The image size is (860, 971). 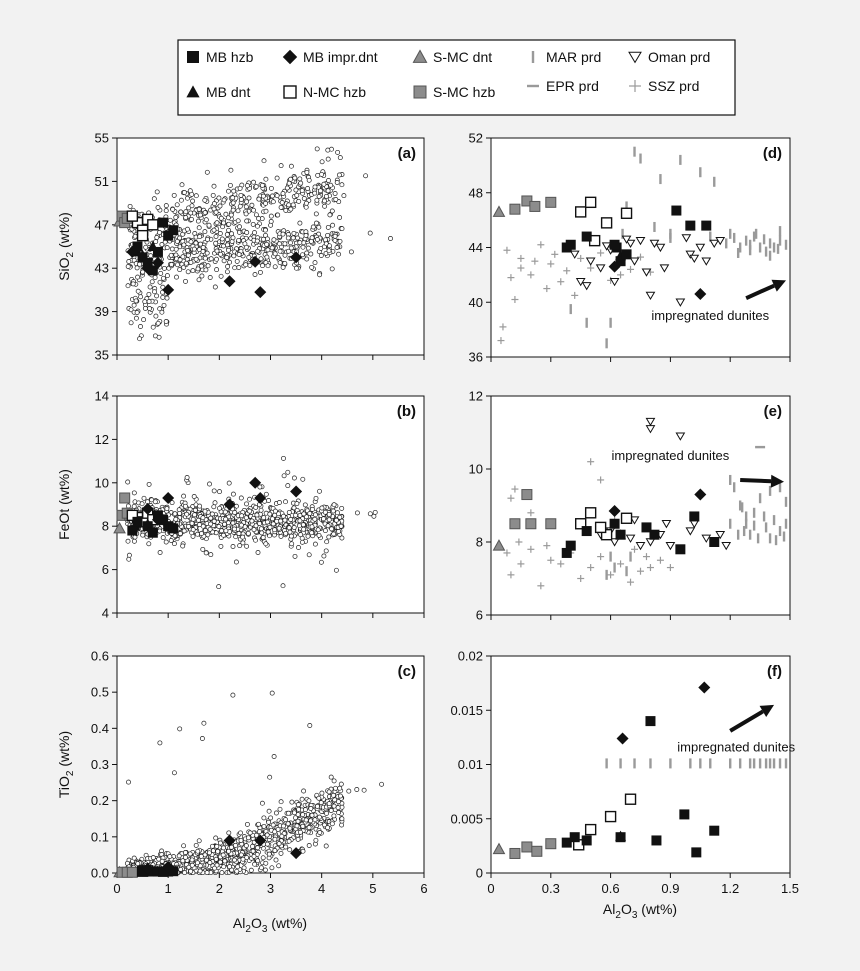 I want to click on y-axis-title-main: FeOt, so click(x=64, y=524).